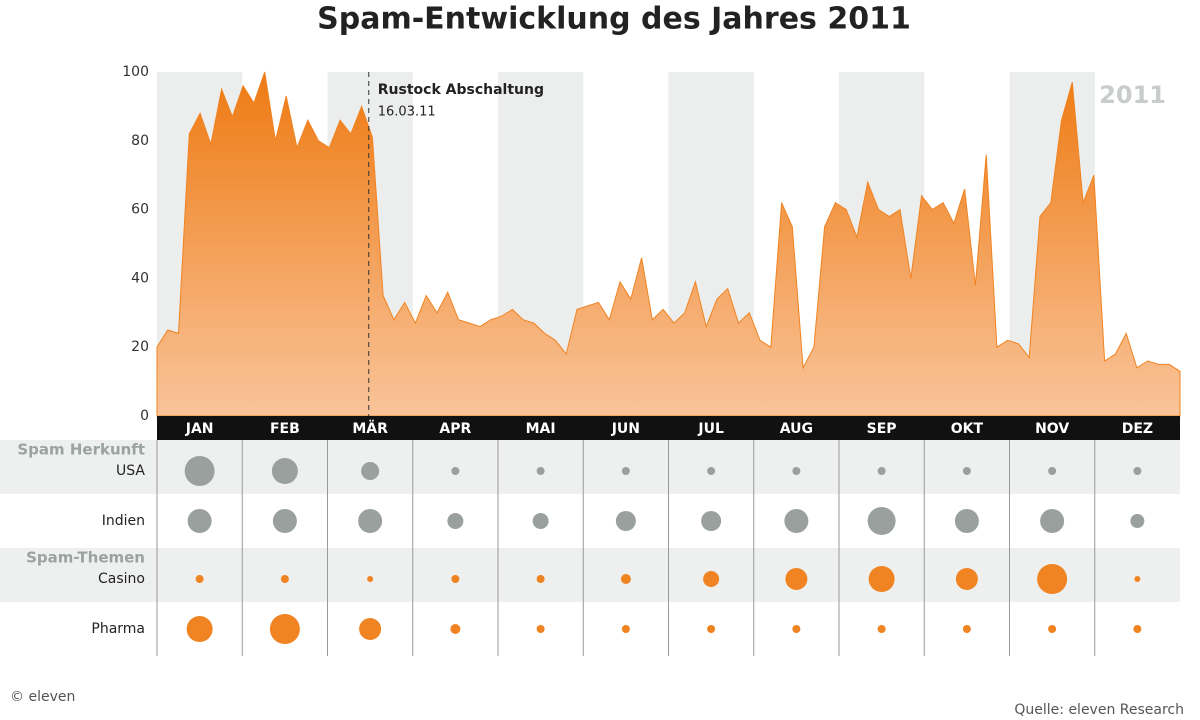 Image resolution: width=1200 pixels, height=720 pixels. I want to click on group-label: Spam Herkunft, so click(81, 450).